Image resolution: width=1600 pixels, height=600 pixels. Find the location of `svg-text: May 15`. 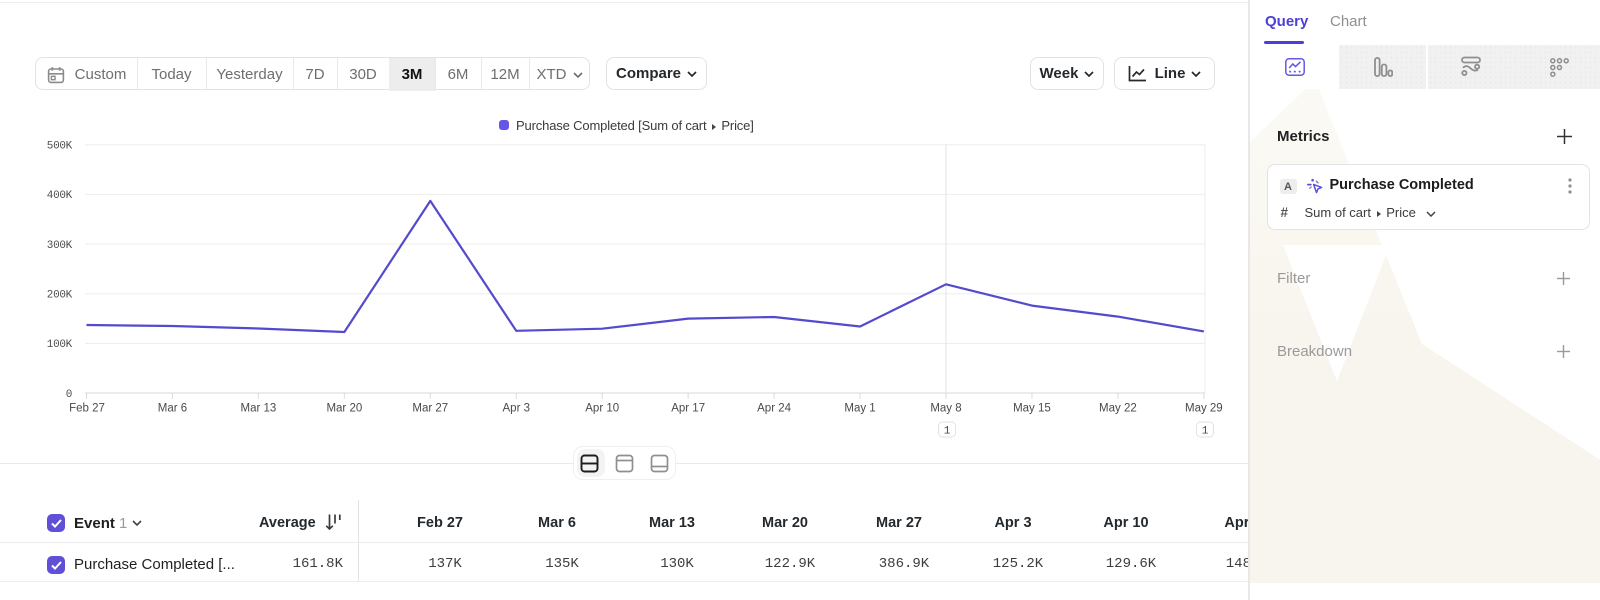

svg-text: May 15 is located at coordinates (1032, 409).